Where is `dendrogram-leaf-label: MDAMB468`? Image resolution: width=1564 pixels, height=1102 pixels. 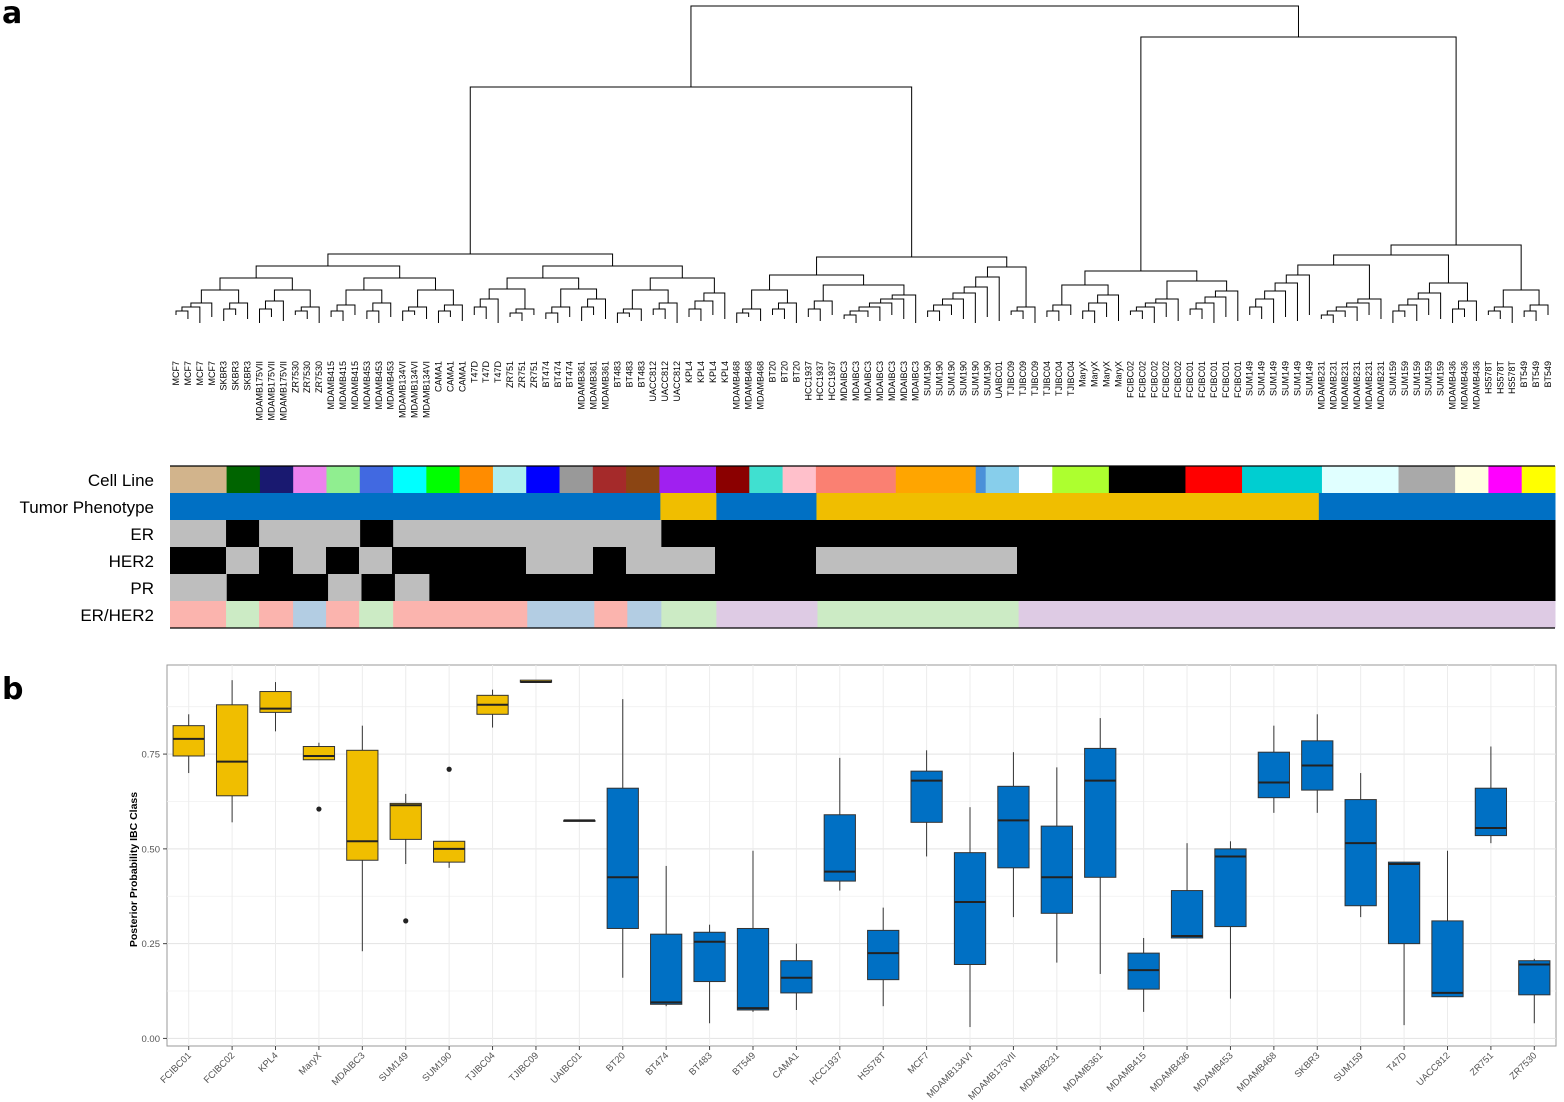 dendrogram-leaf-label: MDAMB468 is located at coordinates (737, 385).